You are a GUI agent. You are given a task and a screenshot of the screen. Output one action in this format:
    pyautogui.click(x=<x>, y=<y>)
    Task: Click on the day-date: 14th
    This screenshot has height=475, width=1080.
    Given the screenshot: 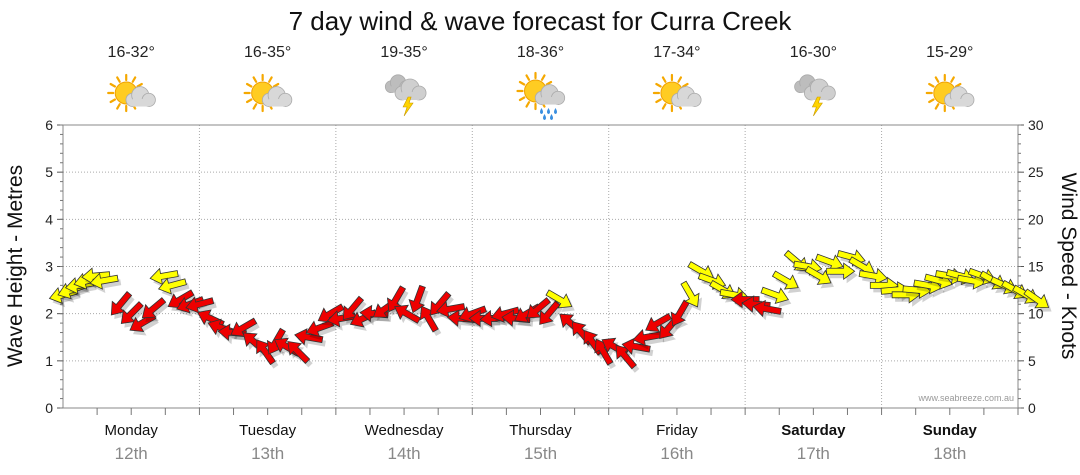 What is the action you would take?
    pyautogui.click(x=404, y=453)
    